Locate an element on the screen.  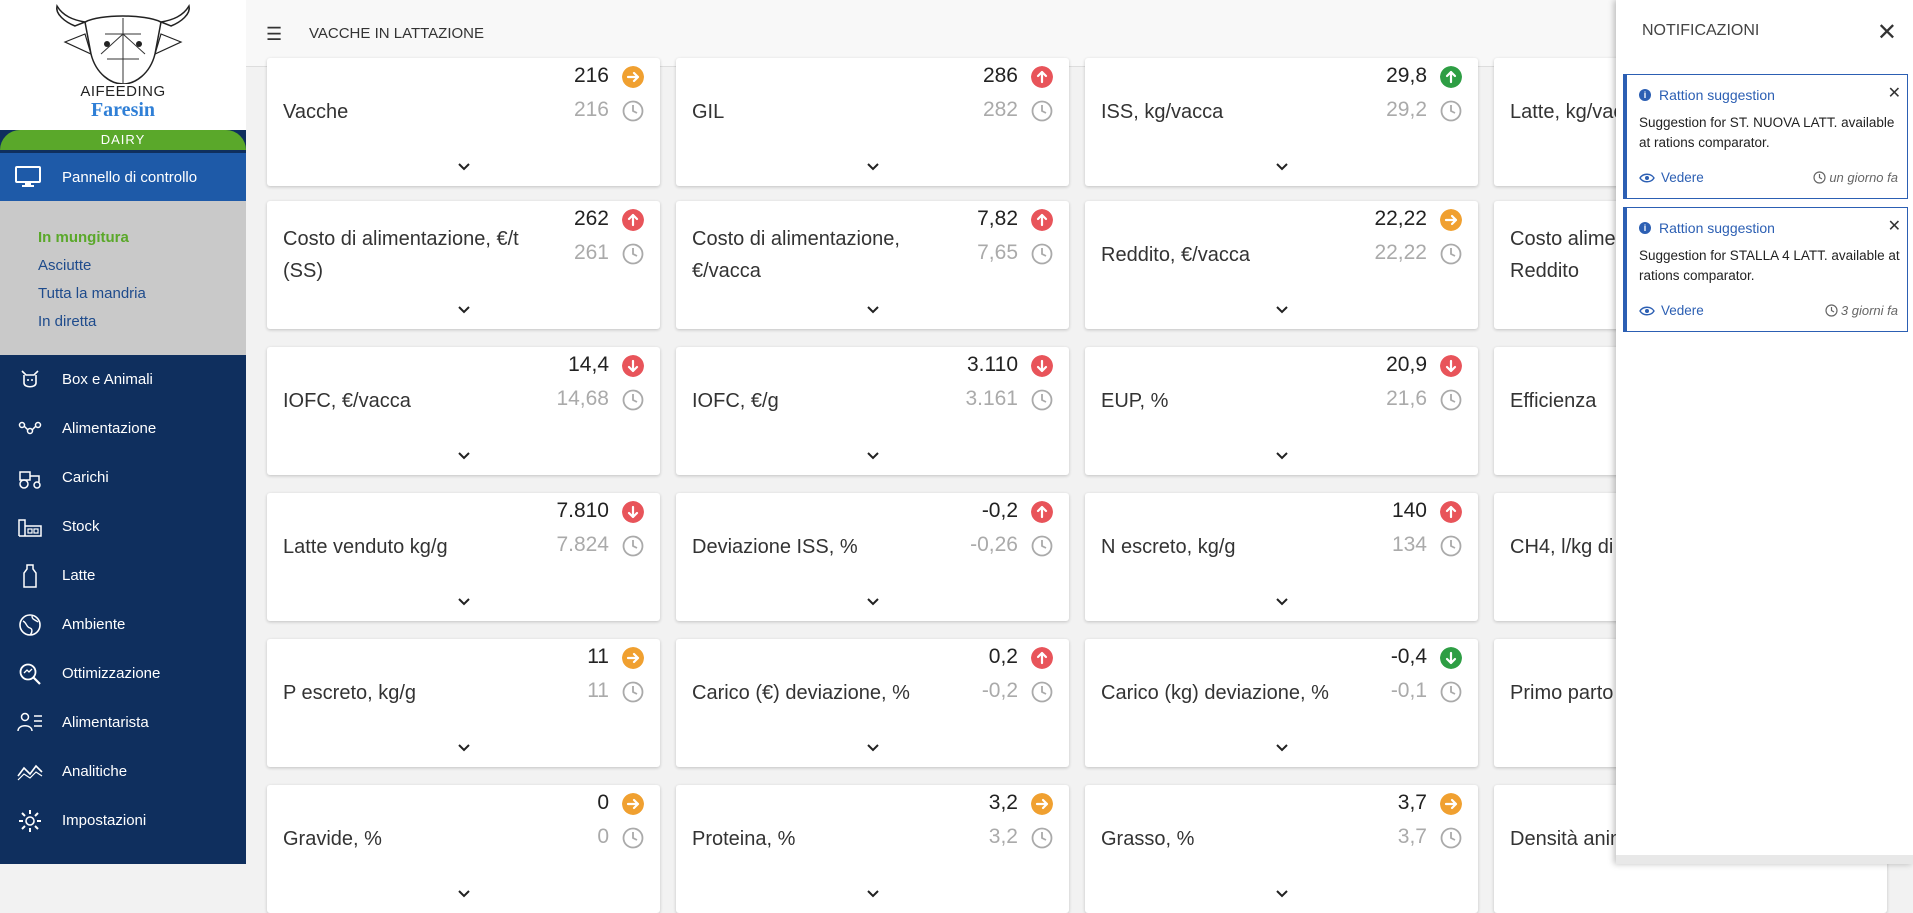
kpi-value: 140 is located at coordinates (1409, 510).